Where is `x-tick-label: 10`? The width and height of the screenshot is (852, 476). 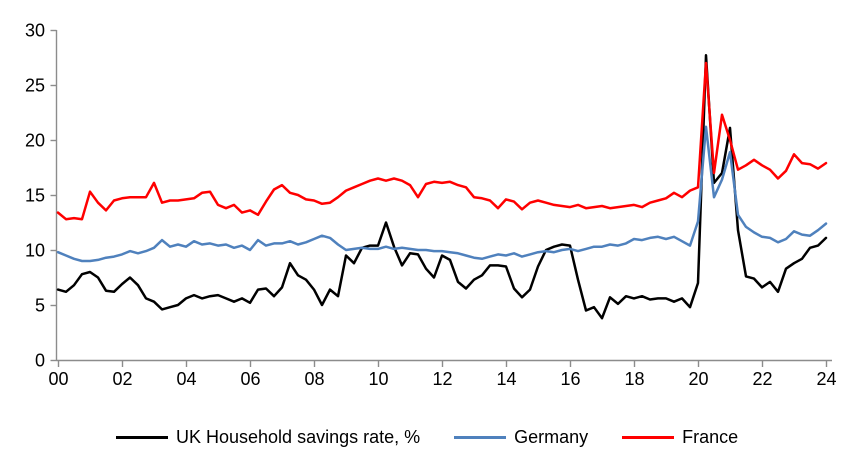 x-tick-label: 10 is located at coordinates (378, 379).